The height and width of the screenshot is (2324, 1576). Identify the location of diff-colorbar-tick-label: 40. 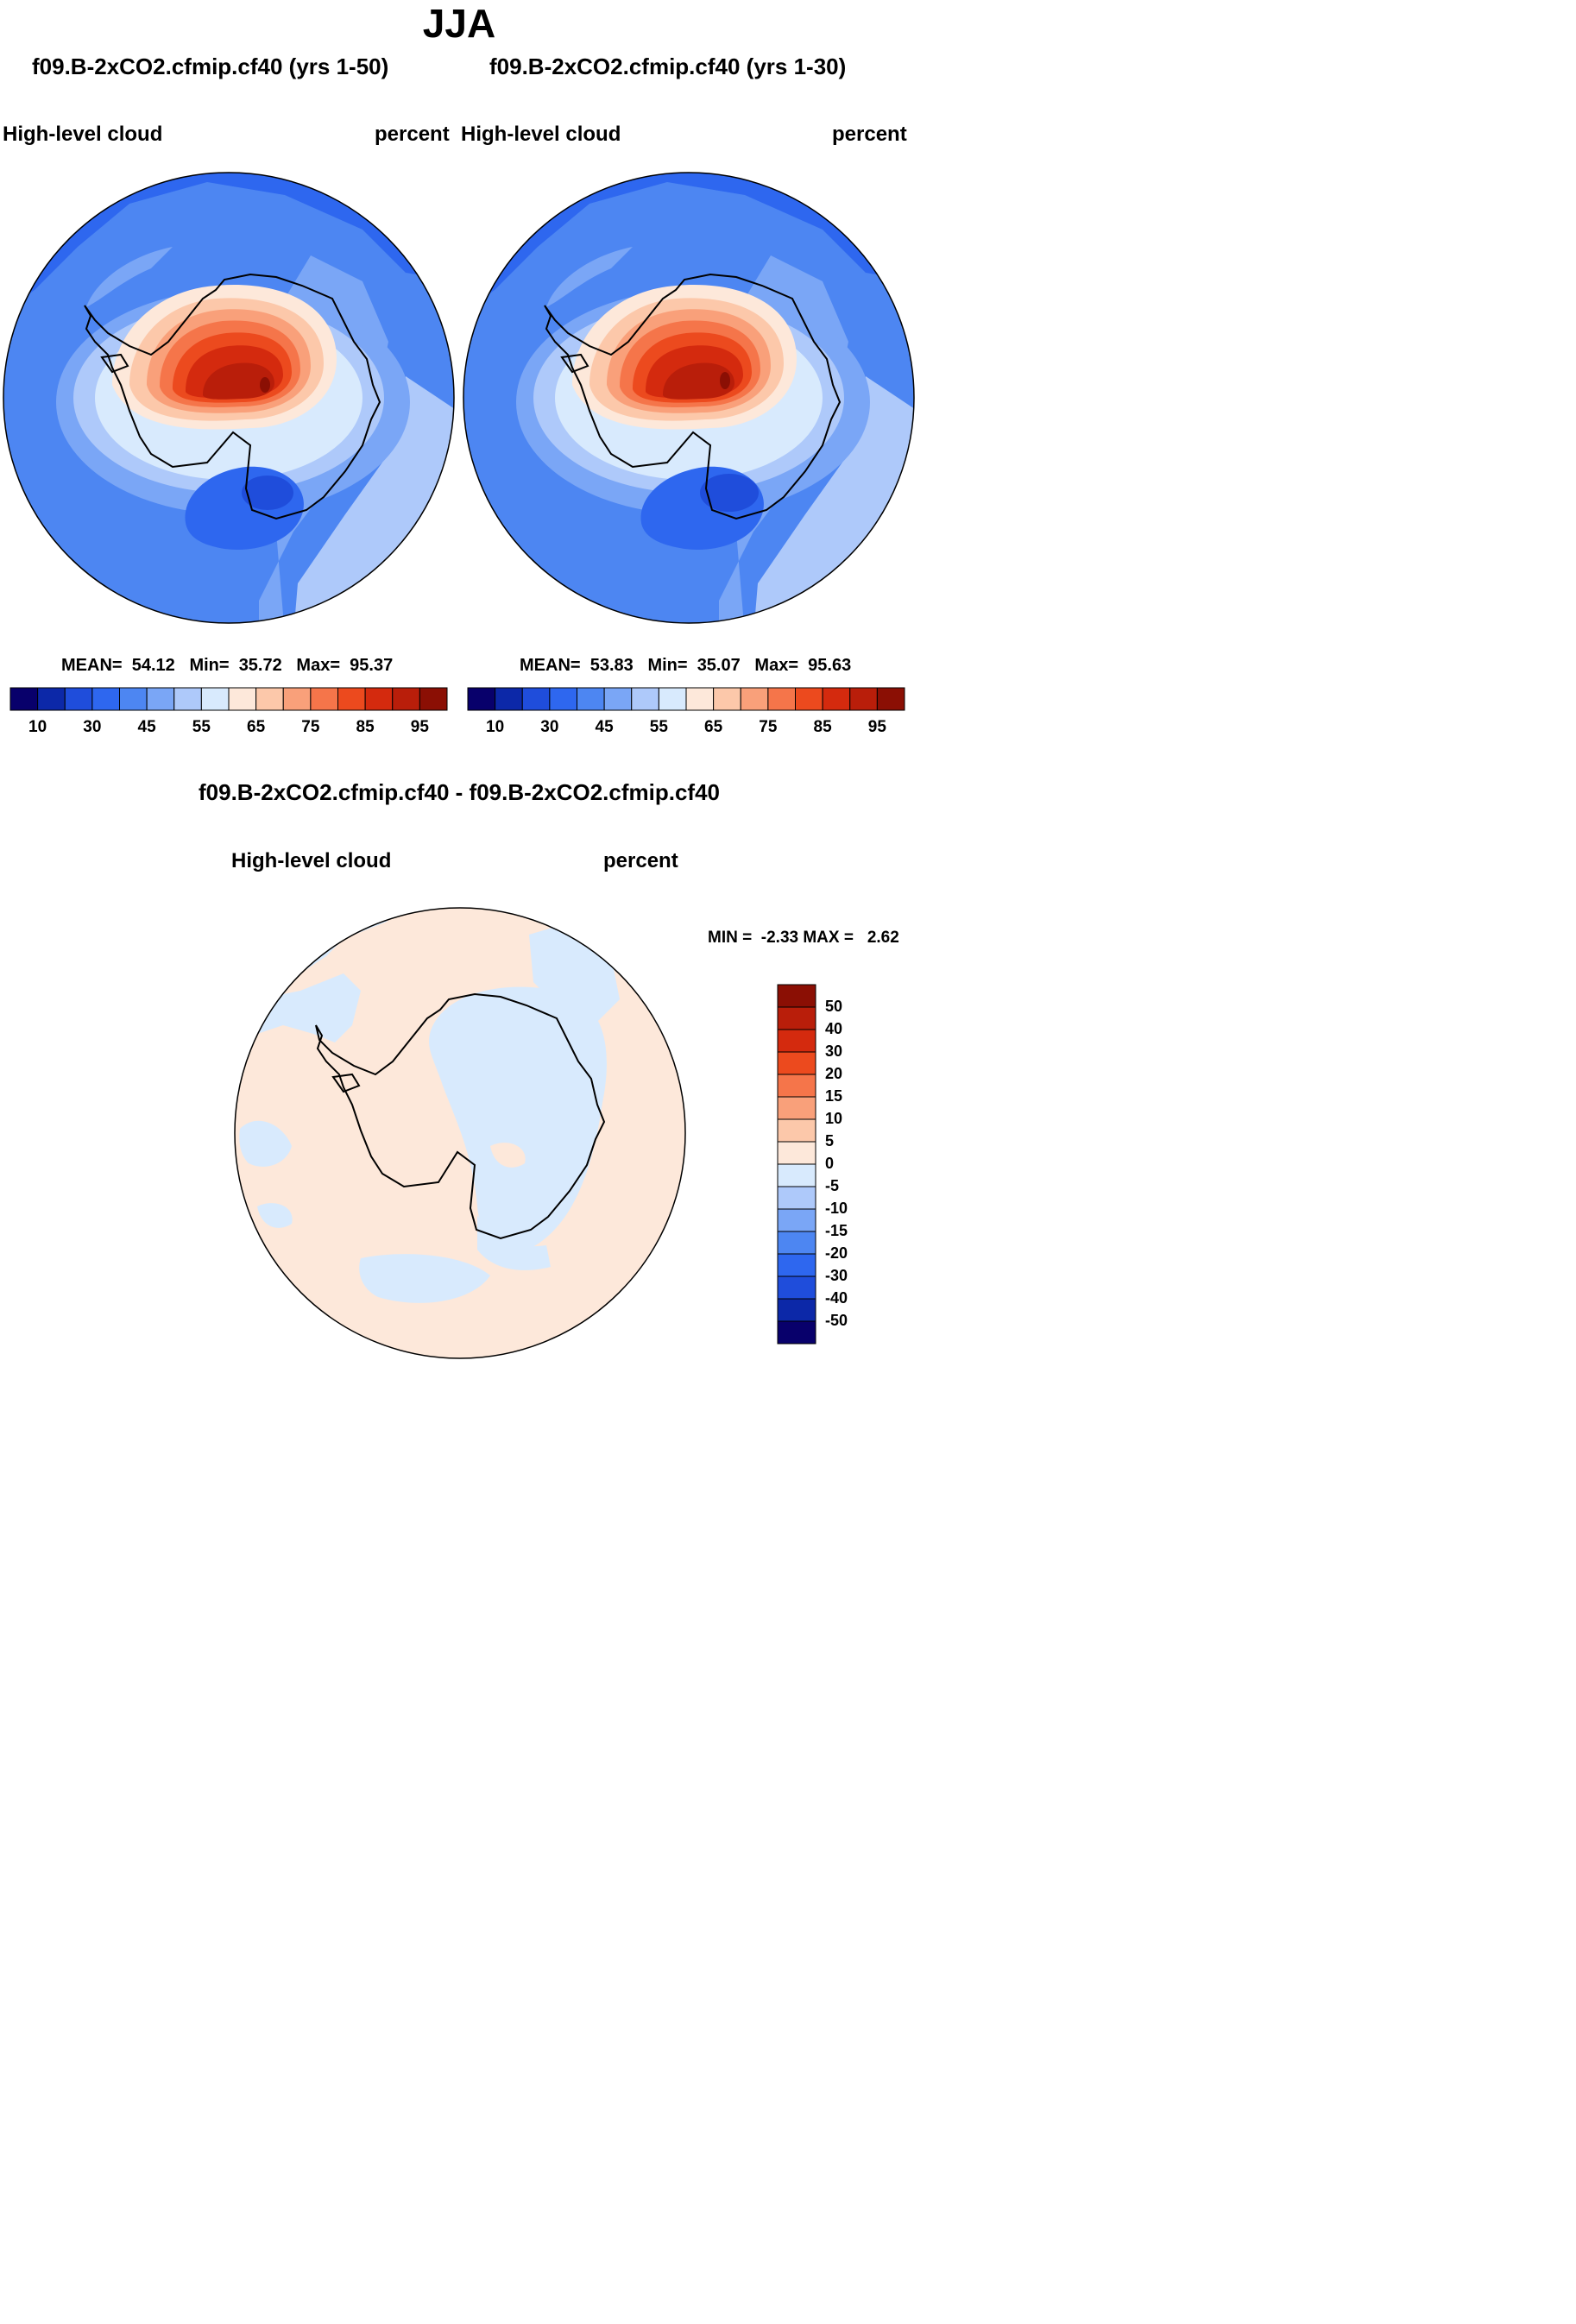
(834, 1028).